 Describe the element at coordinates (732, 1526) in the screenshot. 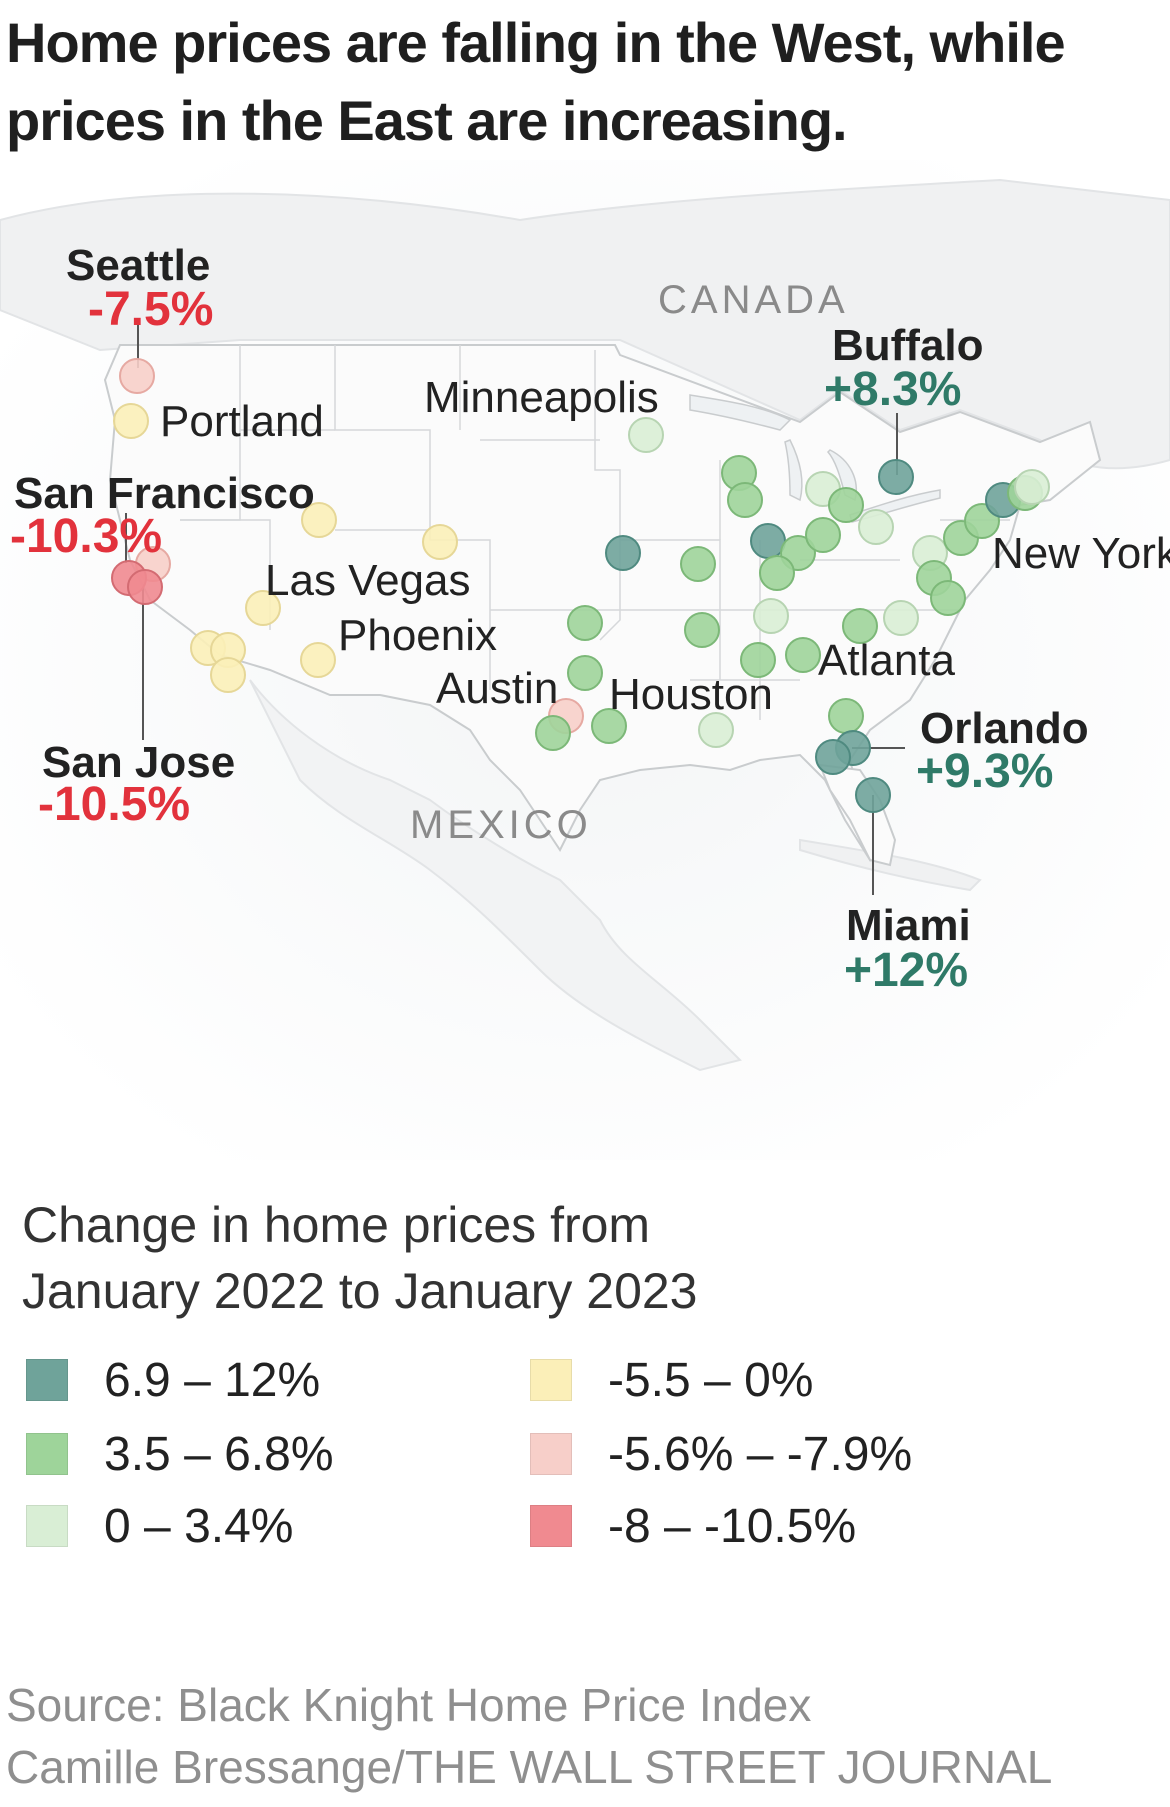

I see `legend-label: -8 – -10.5%` at that location.